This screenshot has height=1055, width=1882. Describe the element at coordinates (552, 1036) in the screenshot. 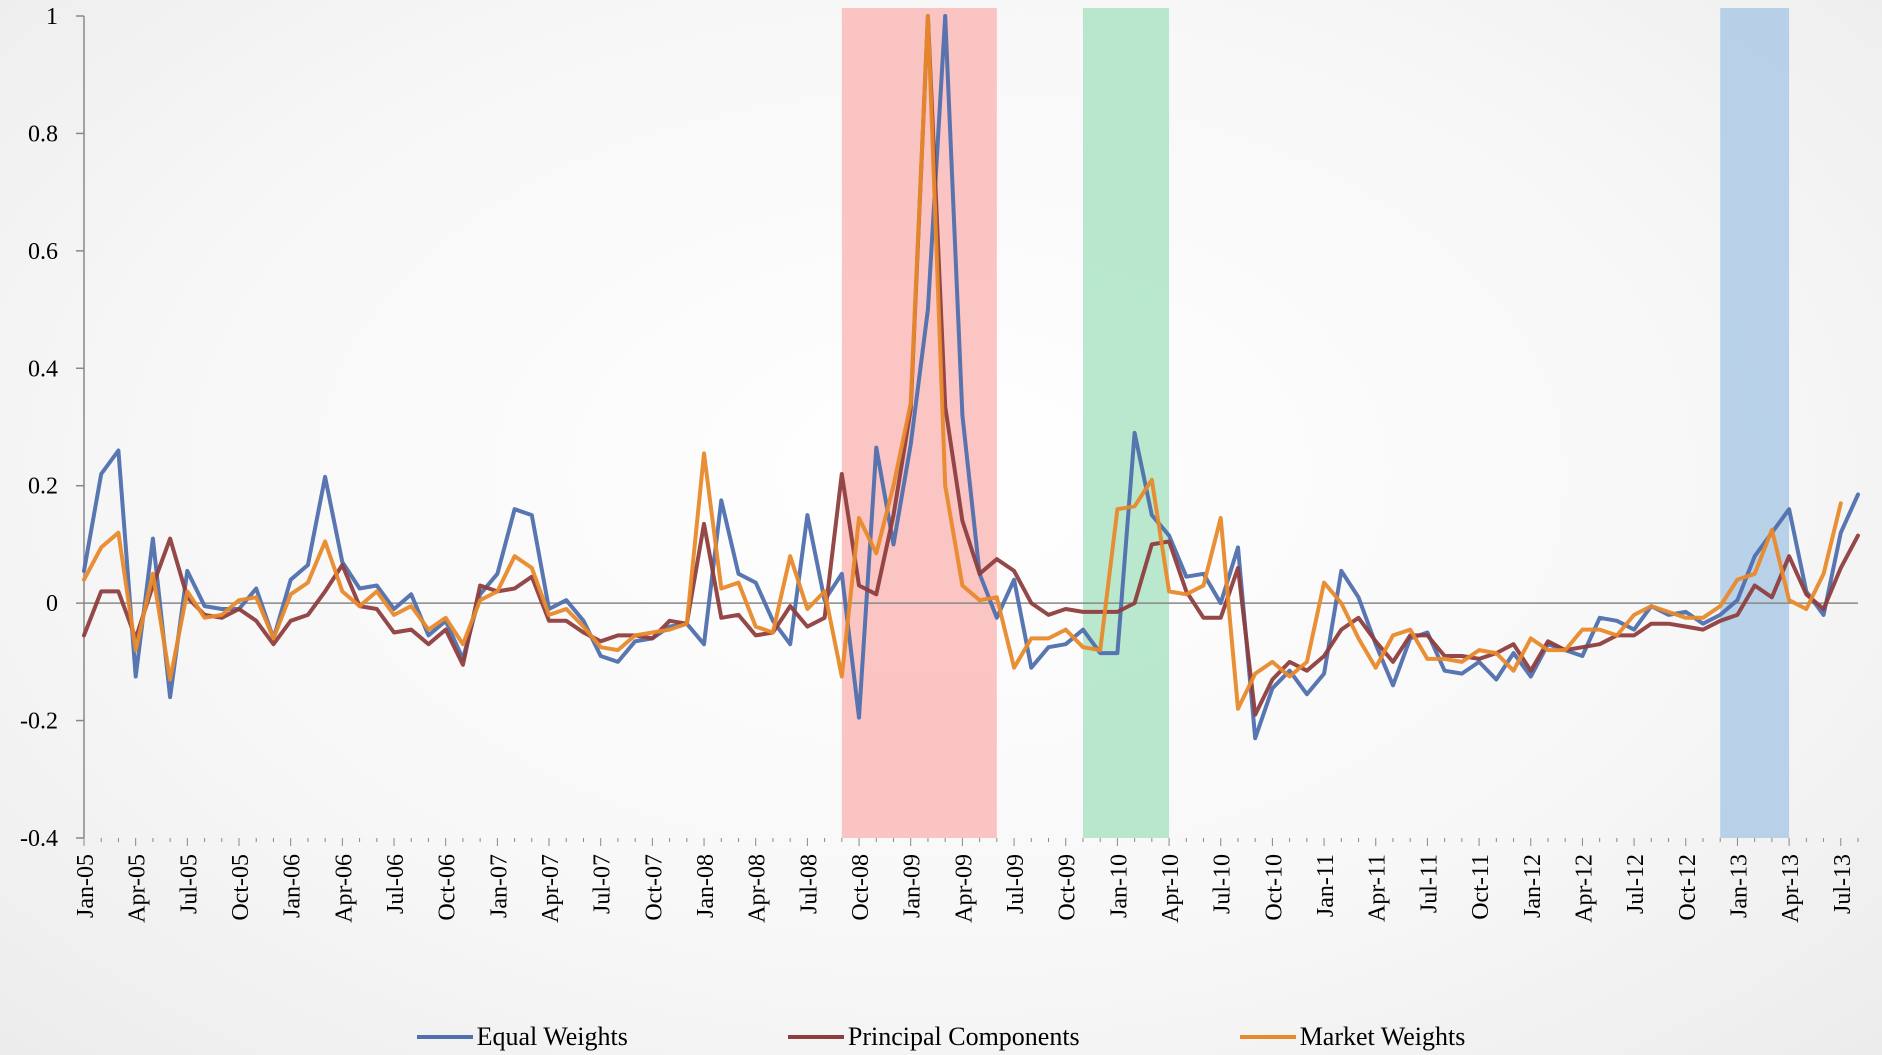

I see `legend-label-equal-weights: Equal Weights` at that location.